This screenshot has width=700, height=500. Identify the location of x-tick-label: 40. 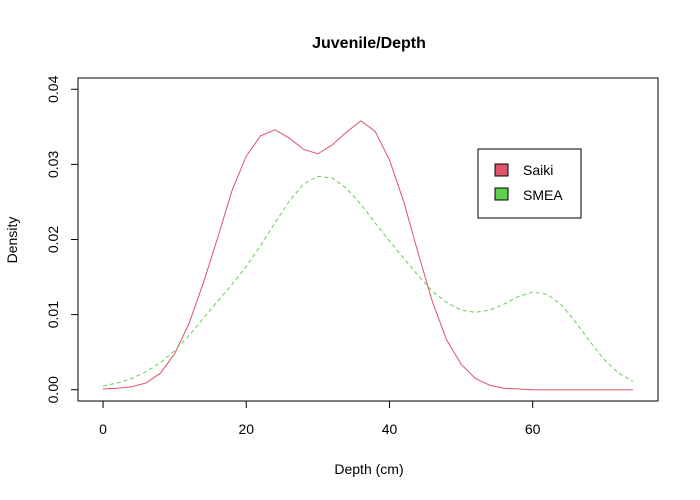
(390, 429).